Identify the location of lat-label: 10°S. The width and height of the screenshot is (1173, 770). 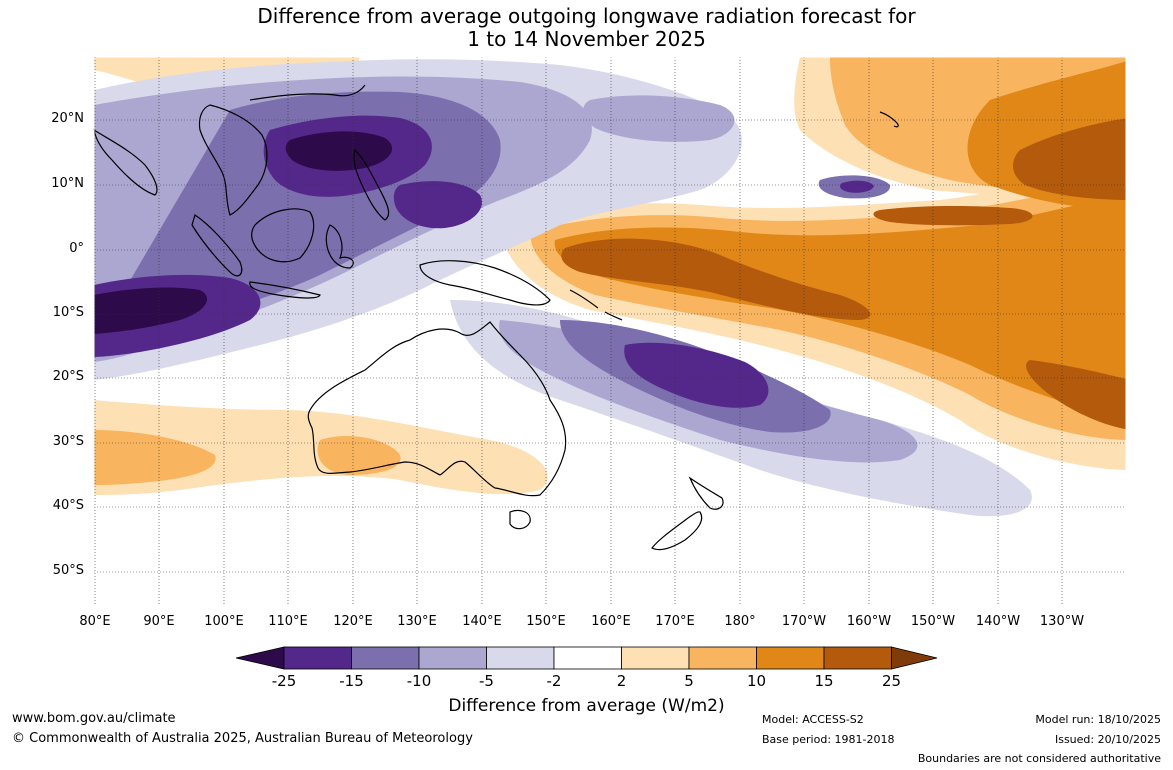
(68, 312).